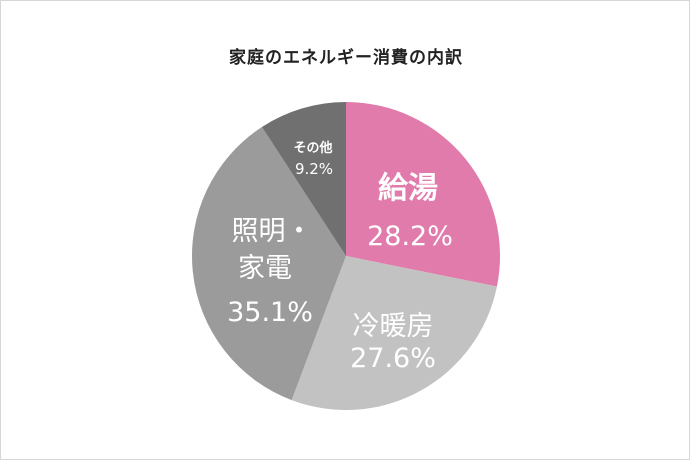 The image size is (690, 460). I want to click on slice-value-reidanbo: 27.6%, so click(393, 358).